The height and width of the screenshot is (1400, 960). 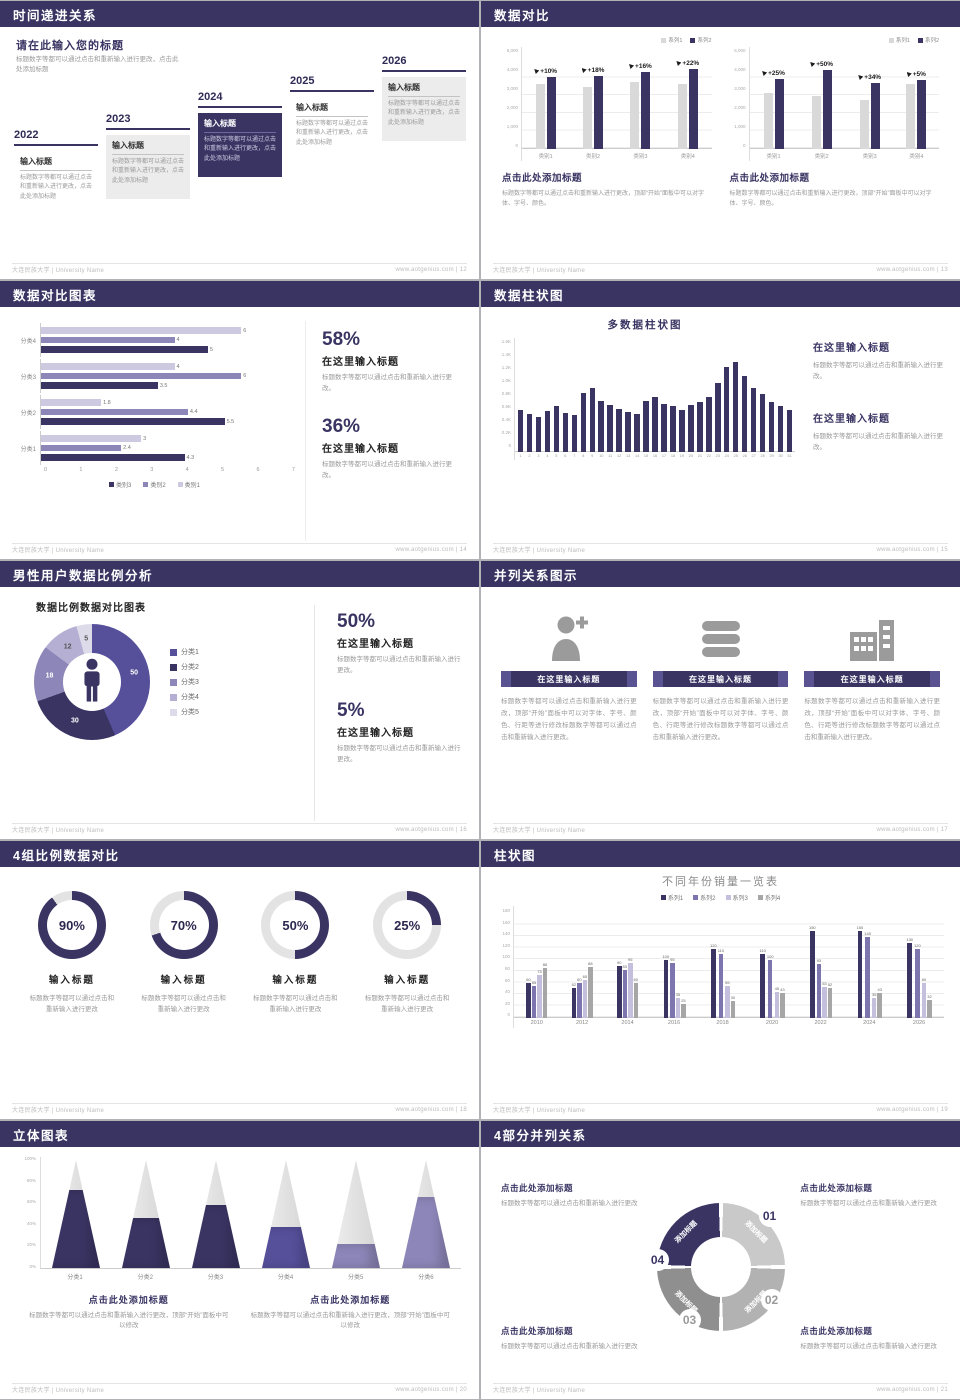 What do you see at coordinates (868, 1203) in the screenshot?
I see `block-text: 标题数字等都可以通过点击和重新输入进行更改` at bounding box center [868, 1203].